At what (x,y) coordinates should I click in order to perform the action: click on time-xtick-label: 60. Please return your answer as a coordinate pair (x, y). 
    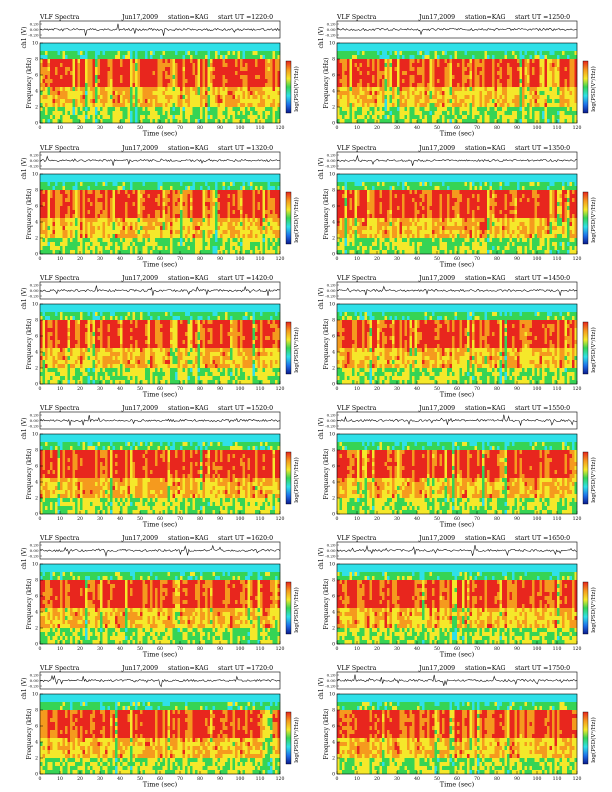
    Looking at the image, I should click on (457, 128).